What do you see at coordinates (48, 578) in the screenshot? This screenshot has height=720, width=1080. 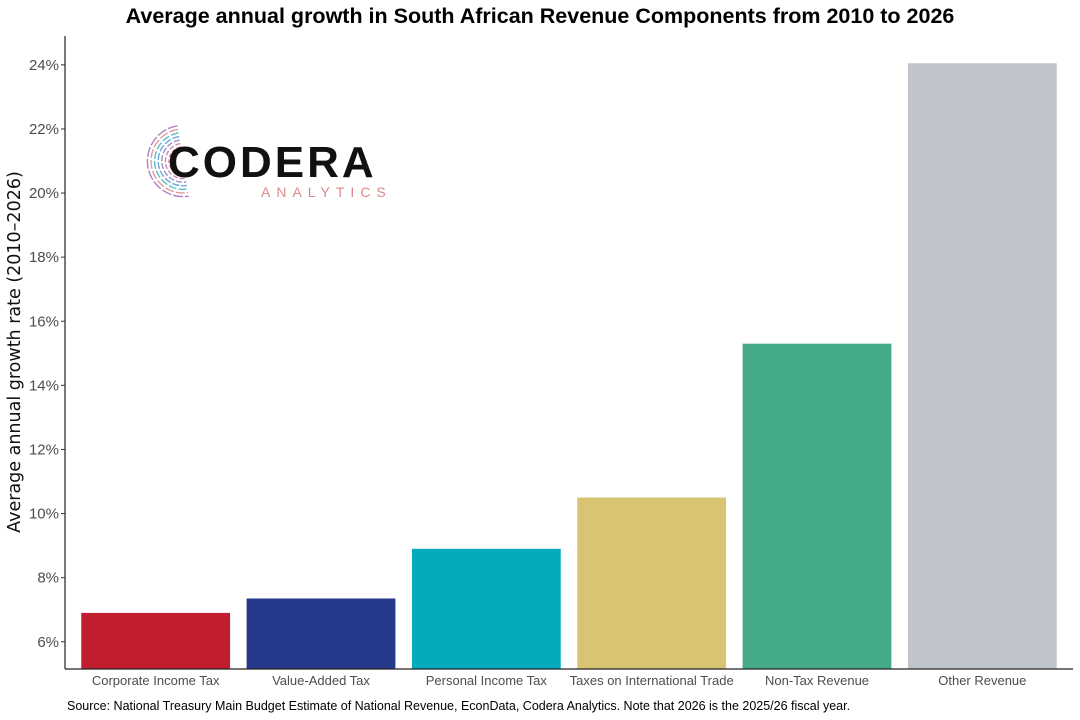 I see `y-tick-label: 8%` at bounding box center [48, 578].